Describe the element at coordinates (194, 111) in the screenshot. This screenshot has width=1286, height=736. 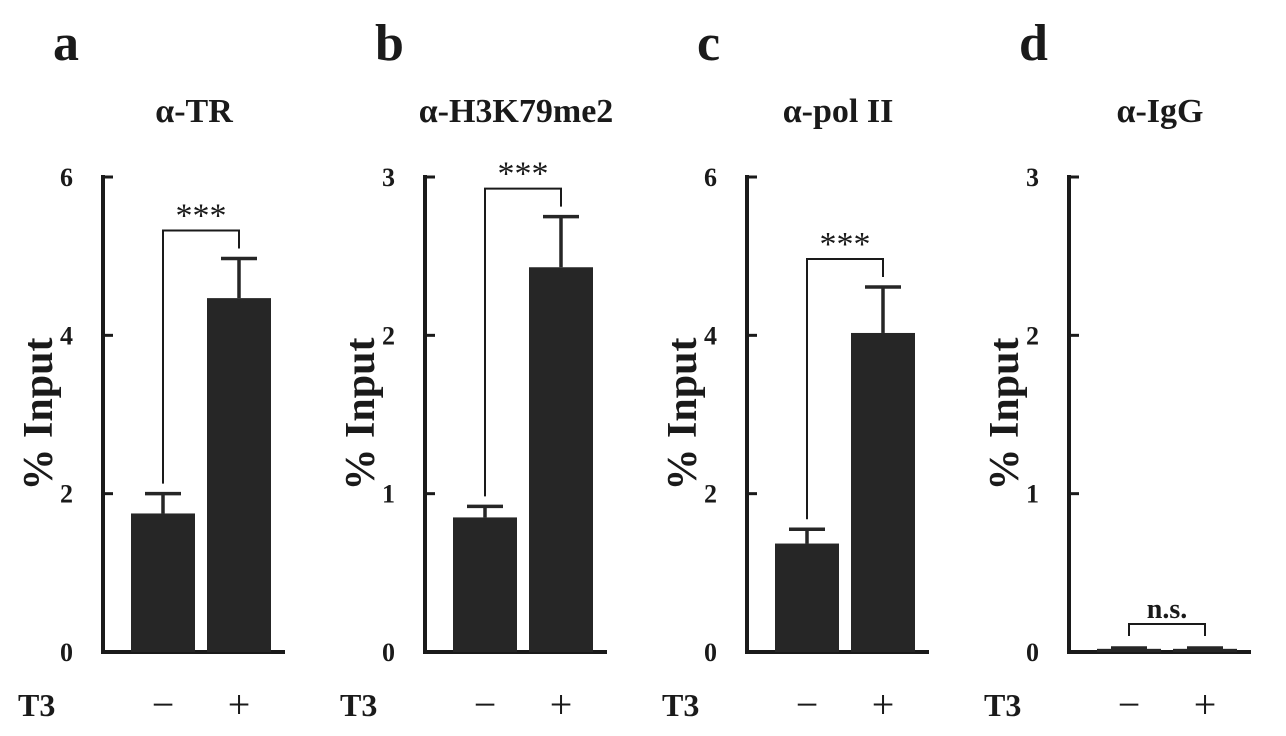
I see `panel-title: α-TR` at that location.